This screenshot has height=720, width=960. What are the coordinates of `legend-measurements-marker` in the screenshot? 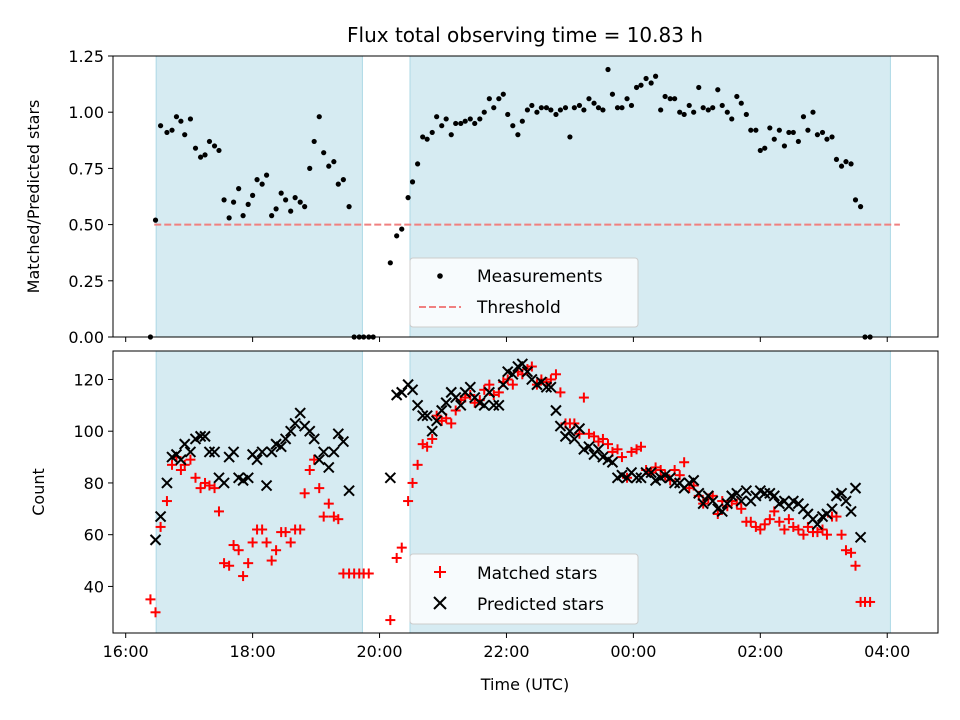 It's located at (440, 276).